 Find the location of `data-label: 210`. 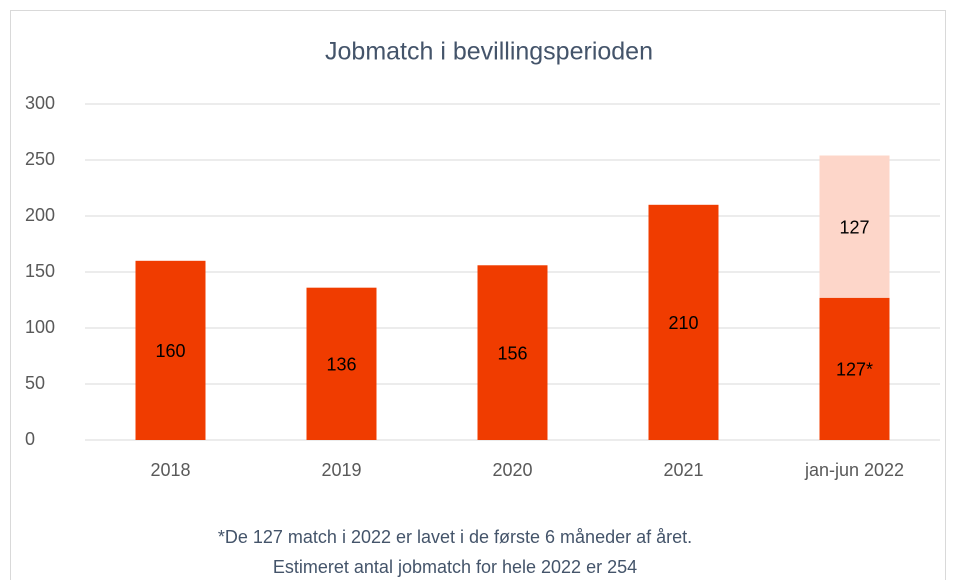

data-label: 210 is located at coordinates (683, 323).